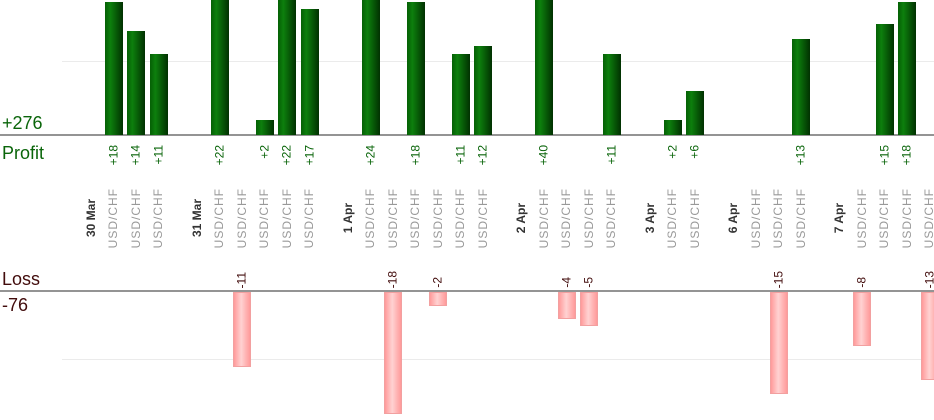 This screenshot has width=934, height=420. What do you see at coordinates (135, 155) in the screenshot?
I see `profit-value-label: +14` at bounding box center [135, 155].